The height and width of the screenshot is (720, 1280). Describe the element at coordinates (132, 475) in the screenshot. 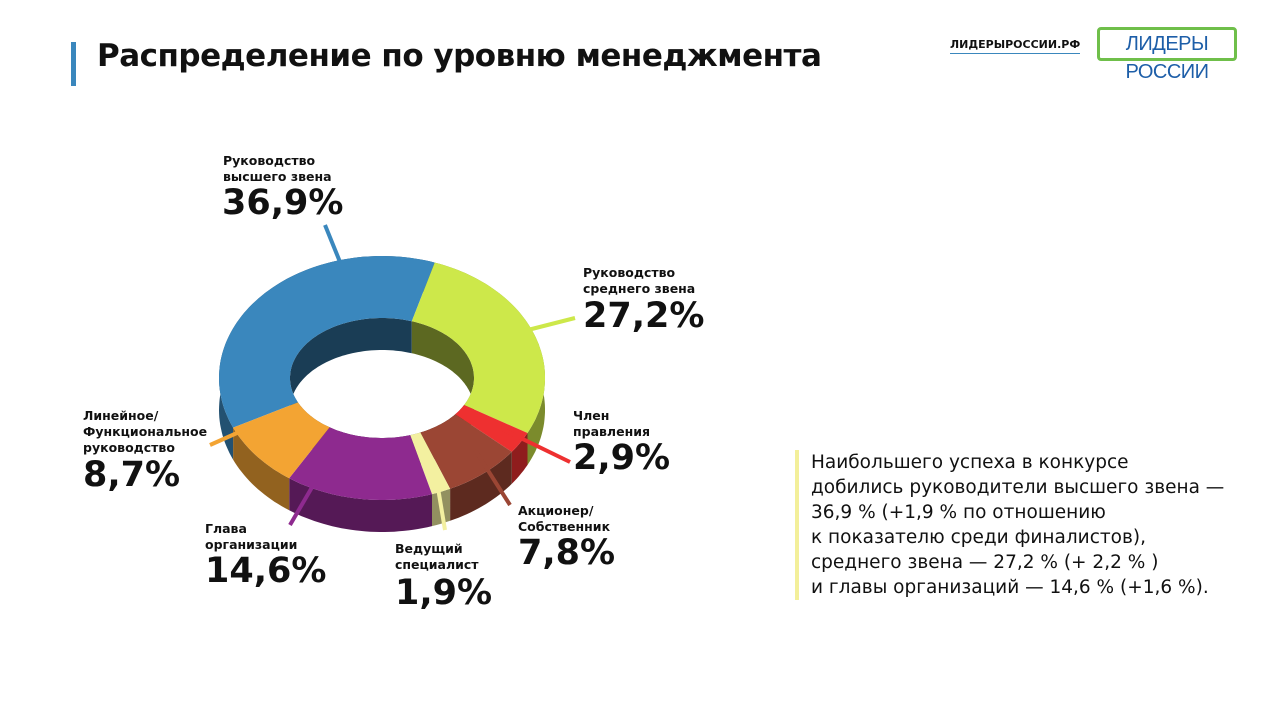

I see `value-label: 8,7%` at that location.